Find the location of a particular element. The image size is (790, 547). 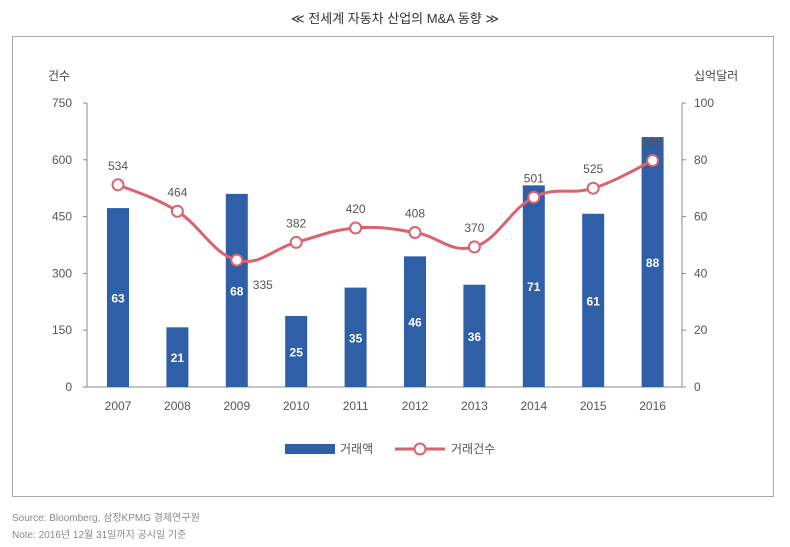

bar-value-label: 68 is located at coordinates (237, 291).